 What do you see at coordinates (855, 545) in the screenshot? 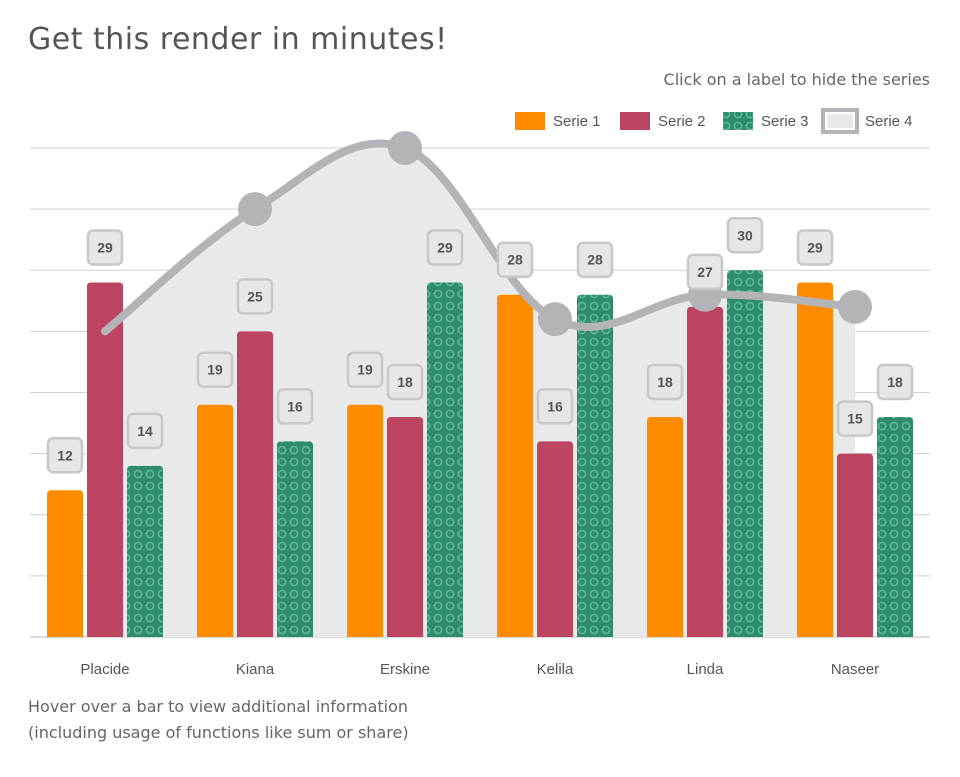
I see `bar-serie2-naseer` at bounding box center [855, 545].